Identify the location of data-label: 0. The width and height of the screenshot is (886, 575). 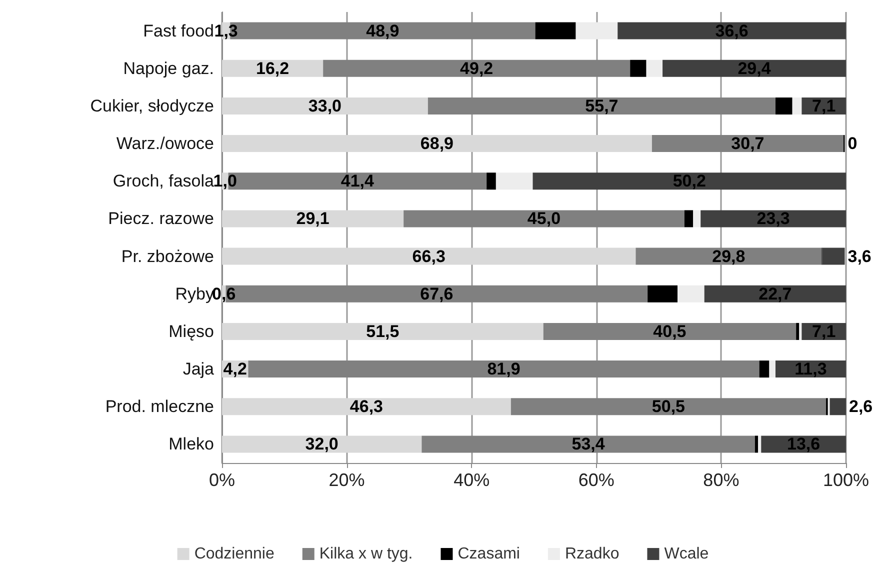
(853, 144).